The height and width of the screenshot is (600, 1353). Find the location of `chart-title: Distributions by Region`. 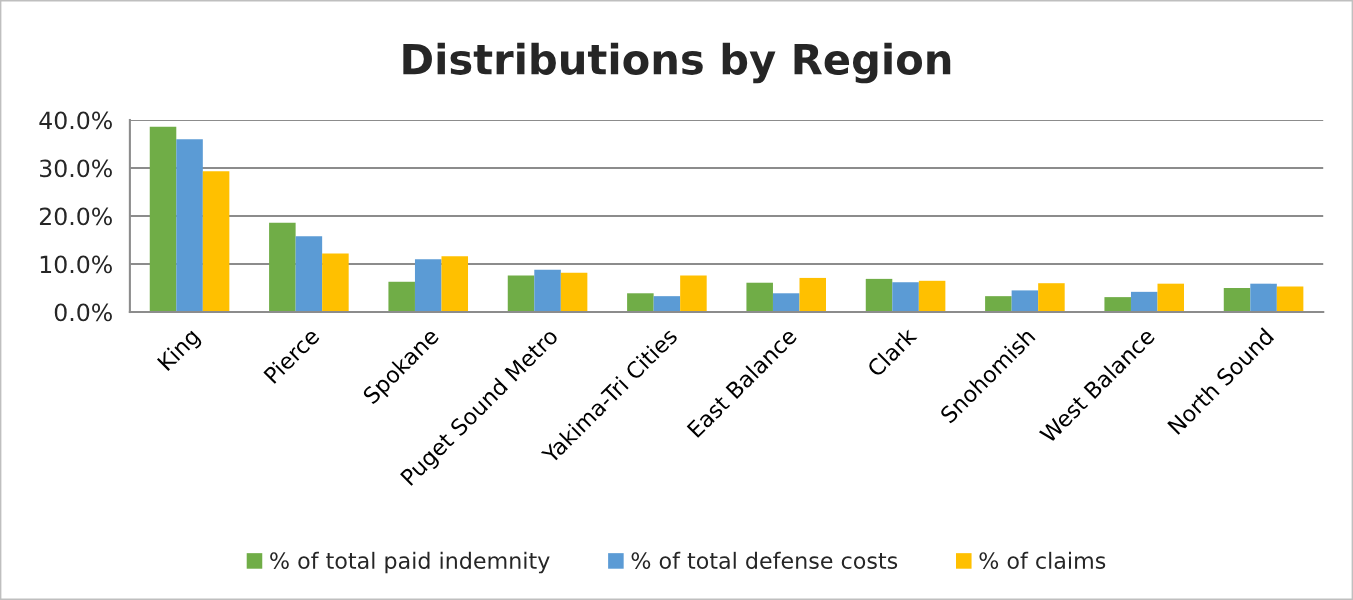

chart-title: Distributions by Region is located at coordinates (677, 63).